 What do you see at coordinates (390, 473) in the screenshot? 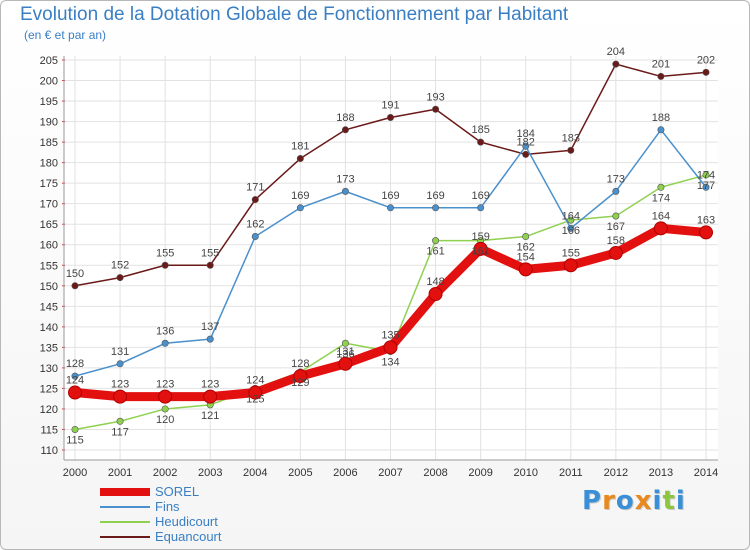
I see `x-tick-label: 2007` at bounding box center [390, 473].